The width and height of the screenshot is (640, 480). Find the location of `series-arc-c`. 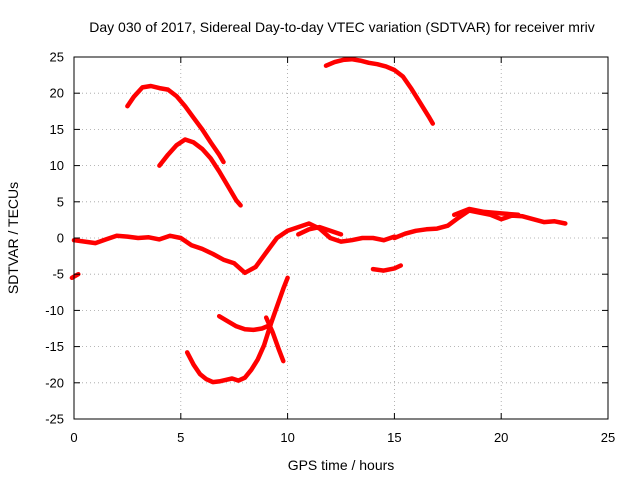

series-arc-c is located at coordinates (320, 230).